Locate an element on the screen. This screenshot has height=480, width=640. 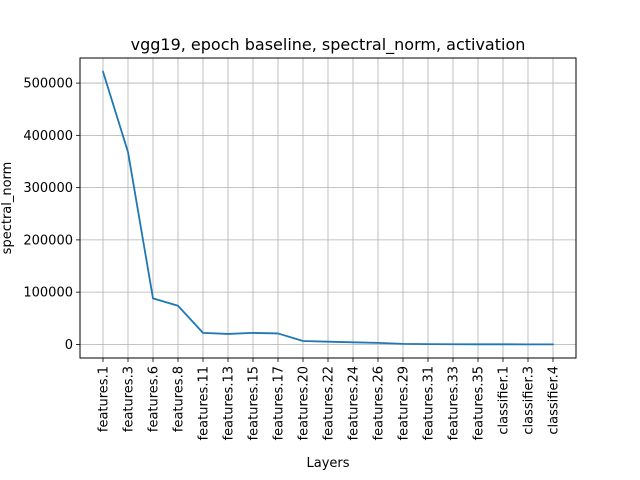
x-tick-label: features.17 is located at coordinates (279, 403).